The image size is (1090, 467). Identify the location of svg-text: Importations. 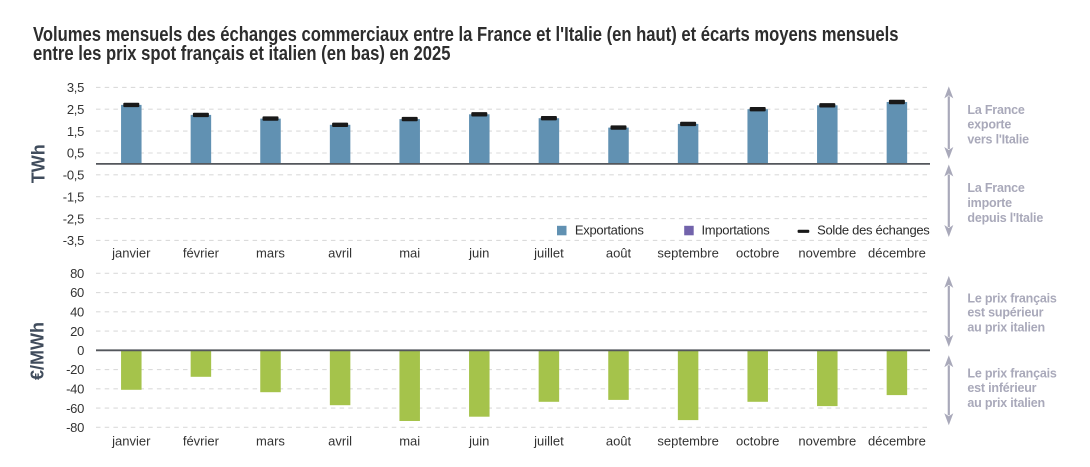
(736, 230).